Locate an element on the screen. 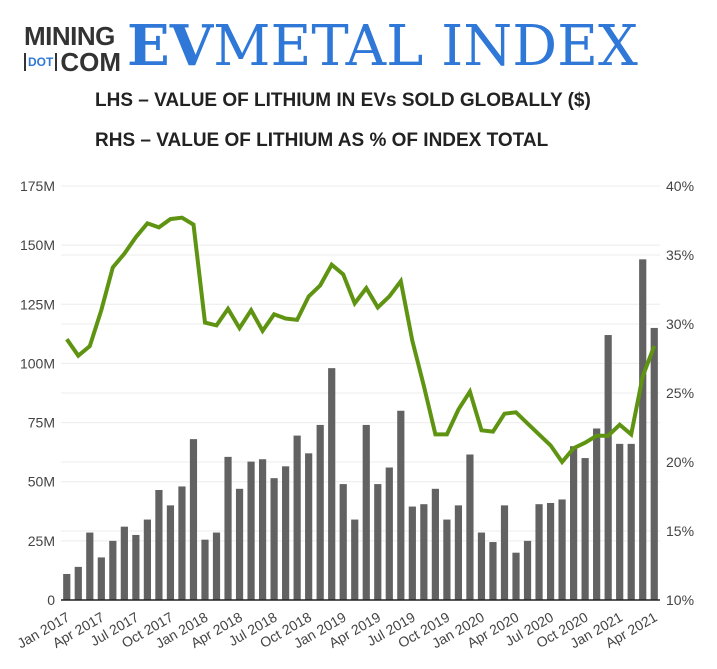  bar-jan-2020 is located at coordinates (481, 566).